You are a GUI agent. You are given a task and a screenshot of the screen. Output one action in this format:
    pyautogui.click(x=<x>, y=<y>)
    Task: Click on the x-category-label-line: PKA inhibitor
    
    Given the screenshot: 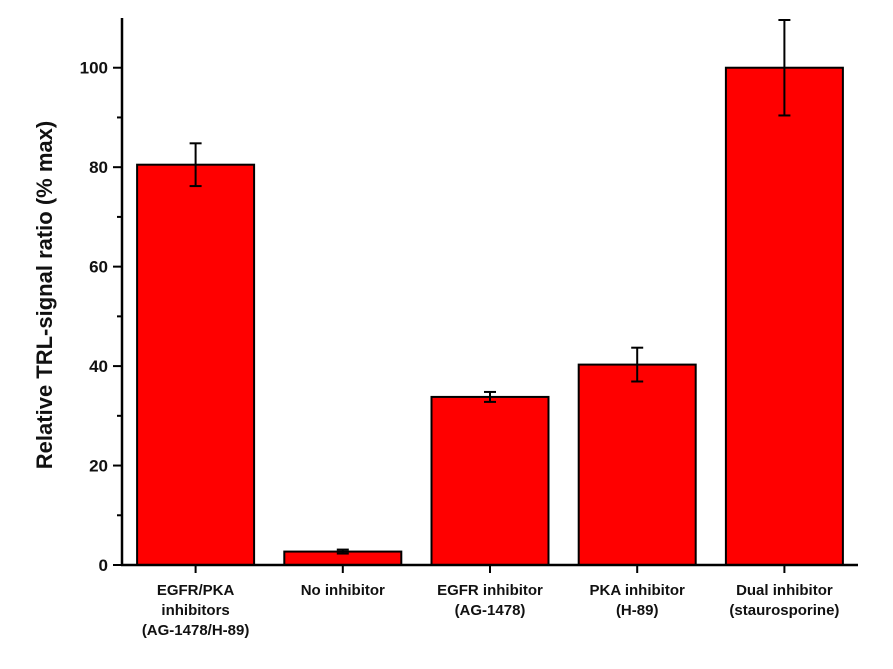 What is the action you would take?
    pyautogui.click(x=637, y=590)
    